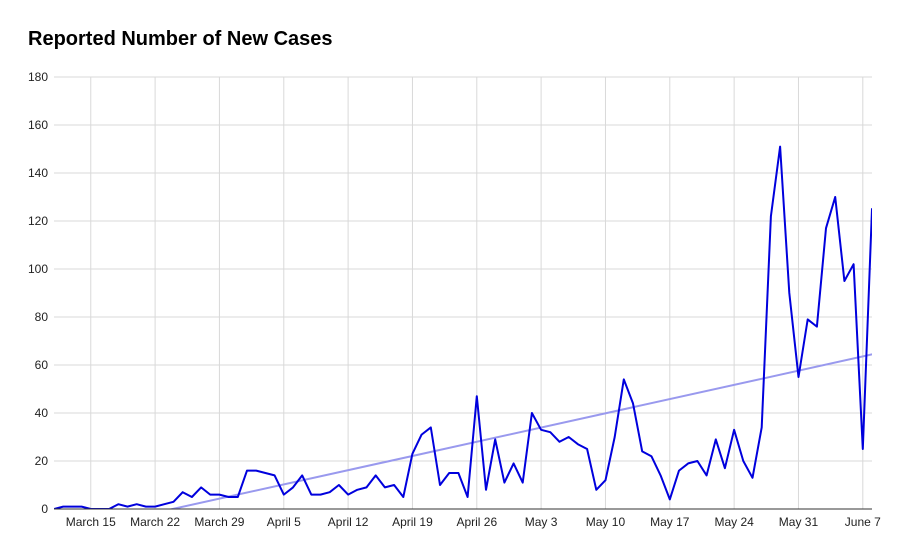 The height and width of the screenshot is (556, 899). I want to click on y-tick-label: 40, so click(42, 413).